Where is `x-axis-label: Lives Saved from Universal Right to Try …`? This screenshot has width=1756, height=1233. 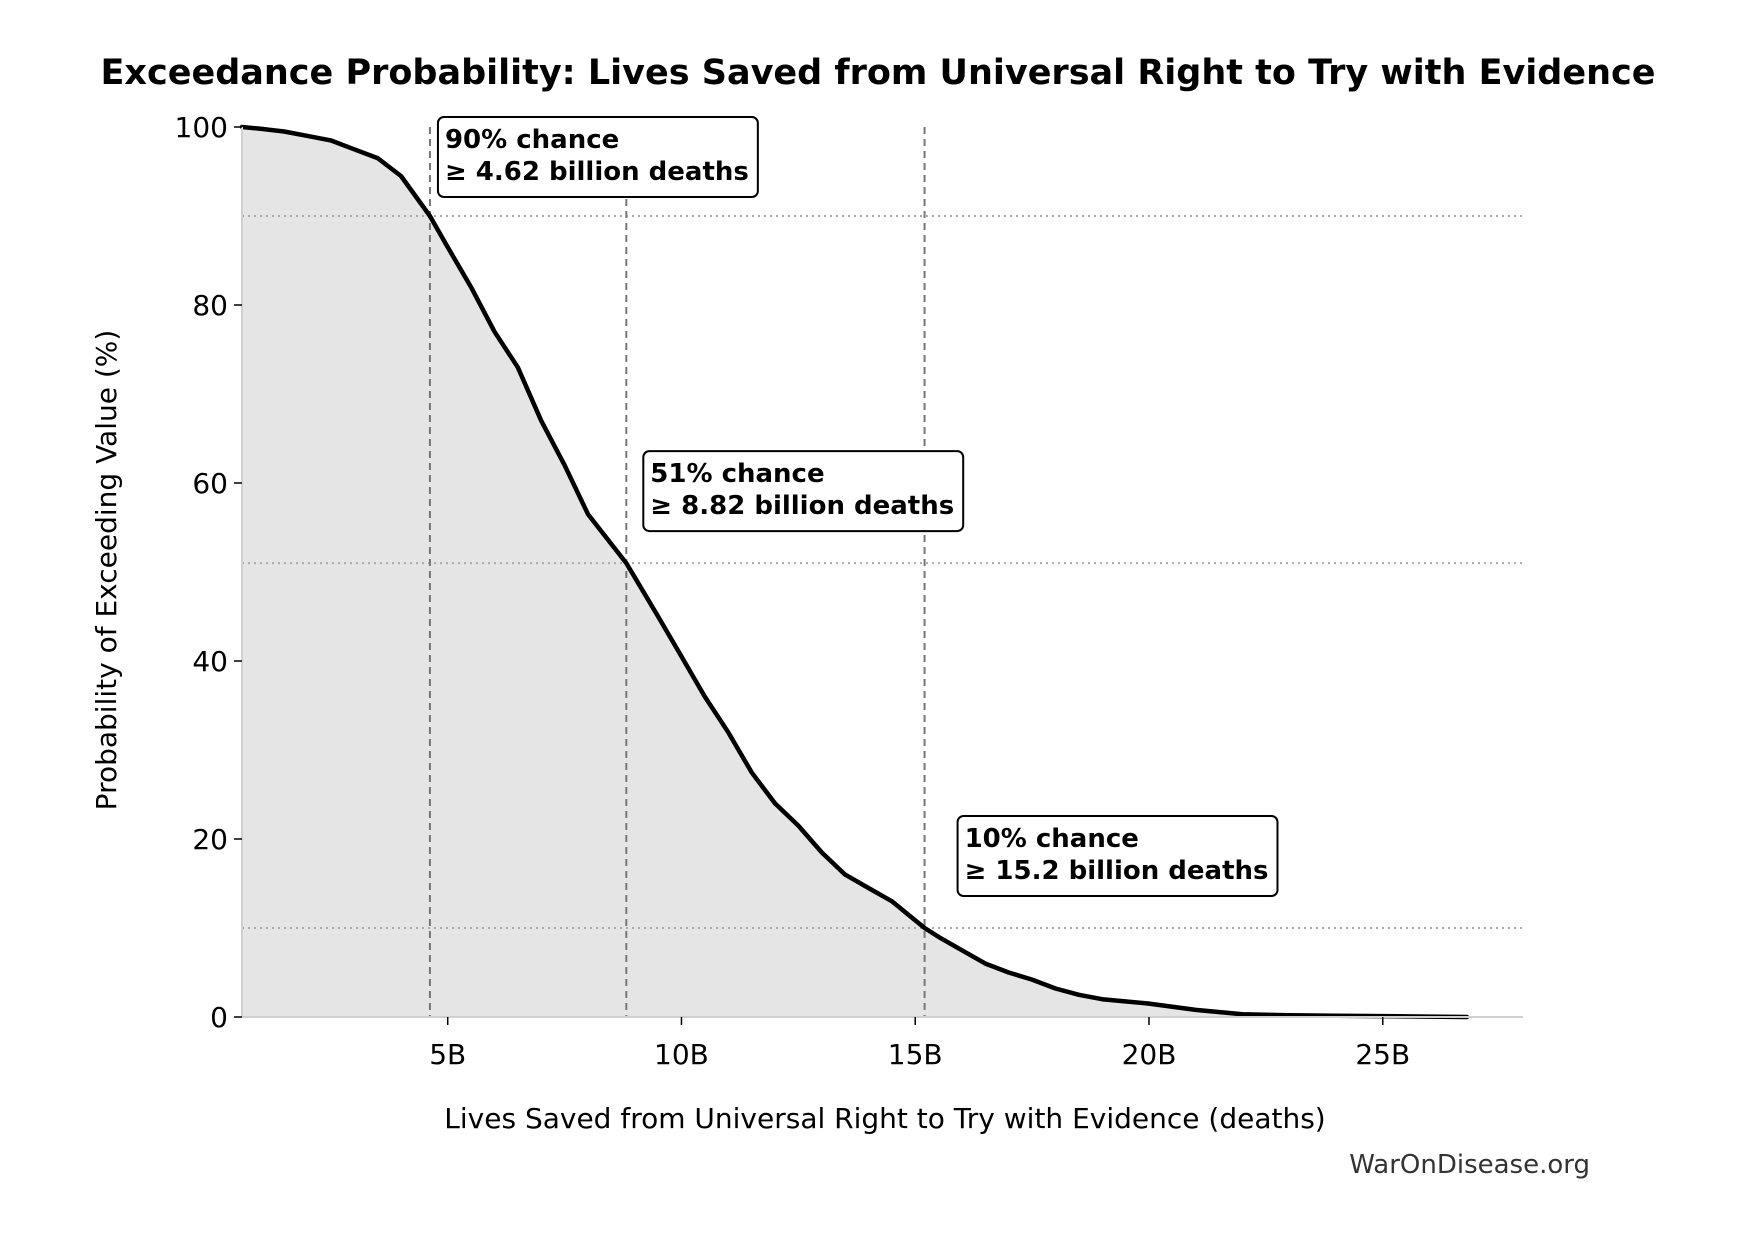 x-axis-label: Lives Saved from Universal Right to Try … is located at coordinates (884, 1118).